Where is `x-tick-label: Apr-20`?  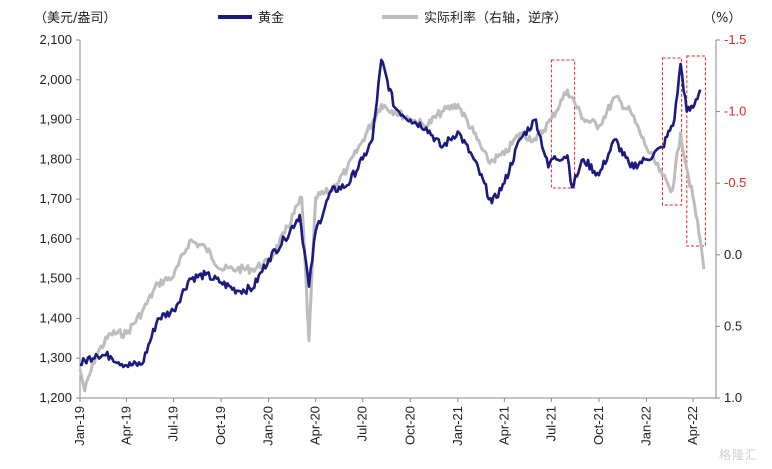
x-tick-label: Apr-20 is located at coordinates (315, 425).